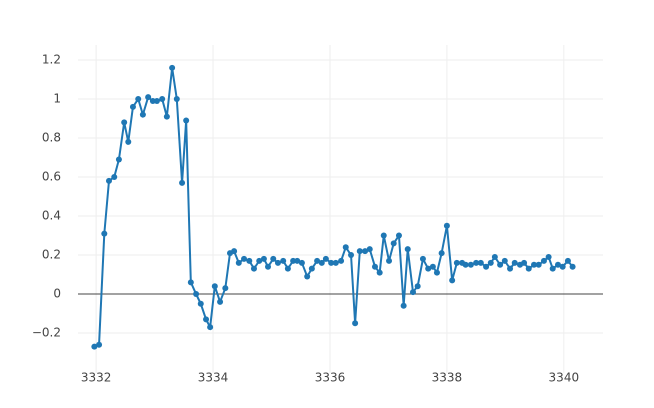 The height and width of the screenshot is (408, 654). Describe the element at coordinates (51, 255) in the screenshot. I see `y-tick-label: 0.2` at that location.